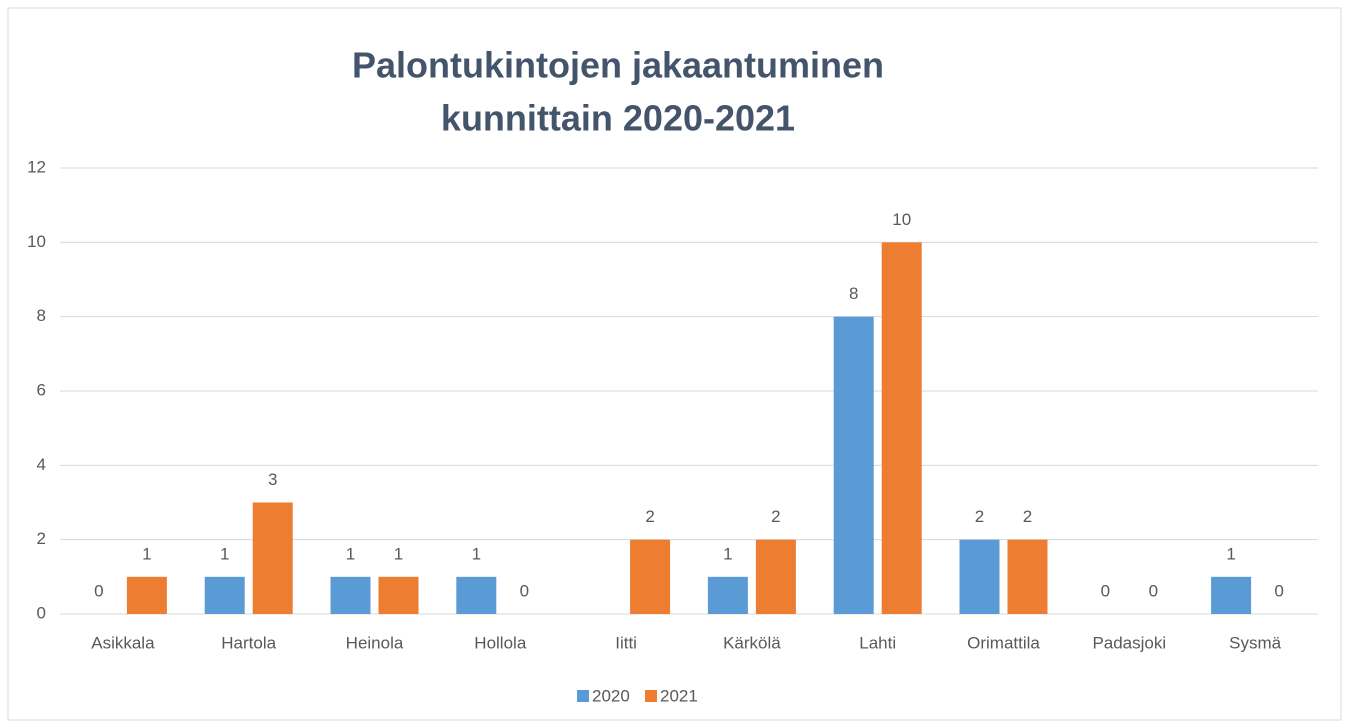 Image resolution: width=1349 pixels, height=728 pixels. I want to click on y-tick-label: 0, so click(41, 612).